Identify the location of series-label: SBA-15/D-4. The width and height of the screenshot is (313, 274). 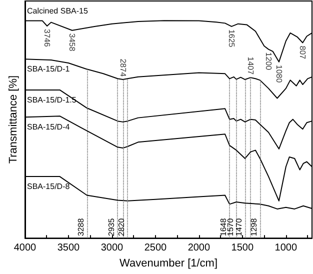
(48, 127).